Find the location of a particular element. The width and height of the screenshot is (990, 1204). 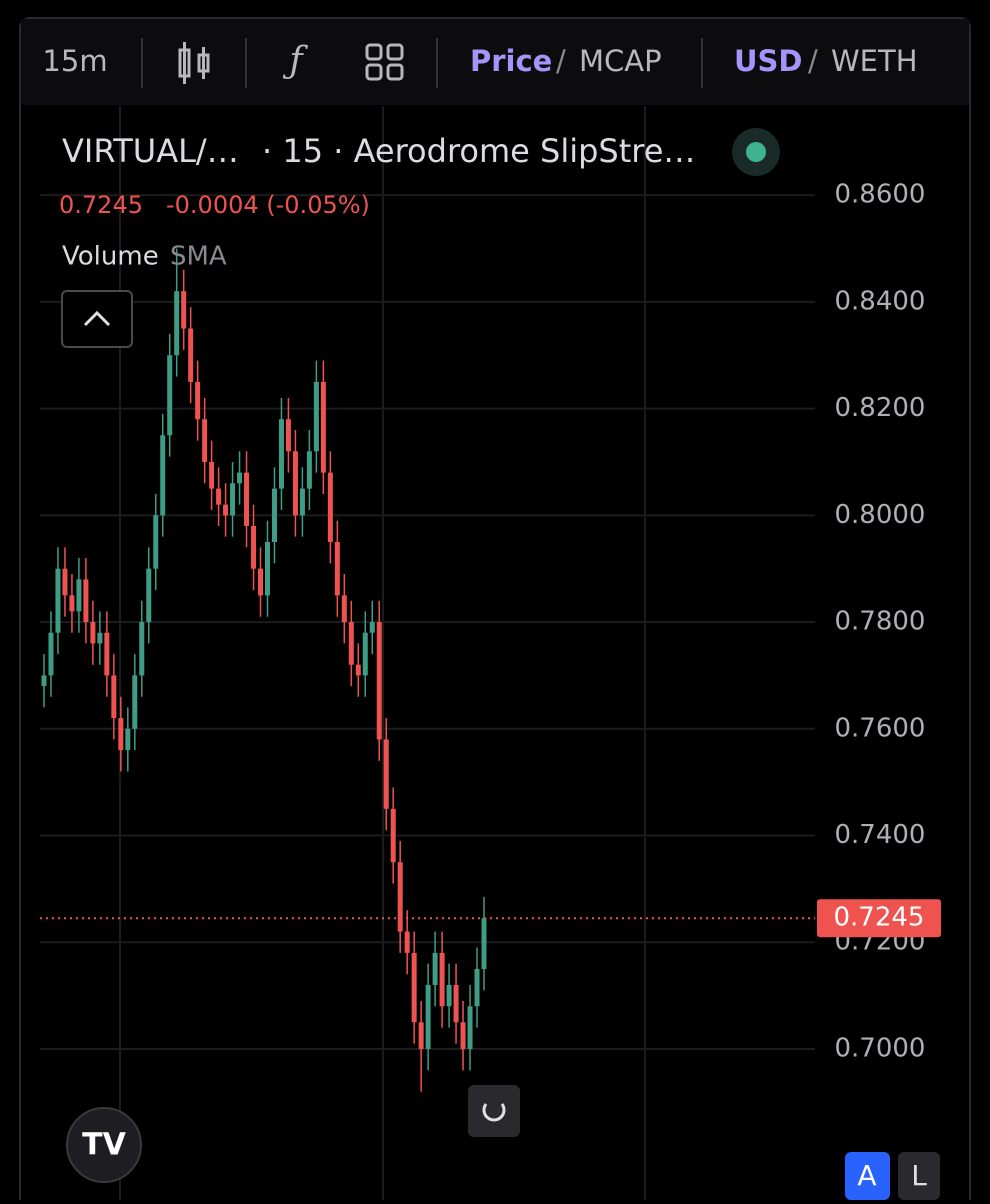

y-tick-label: 0.7400 is located at coordinates (880, 835).